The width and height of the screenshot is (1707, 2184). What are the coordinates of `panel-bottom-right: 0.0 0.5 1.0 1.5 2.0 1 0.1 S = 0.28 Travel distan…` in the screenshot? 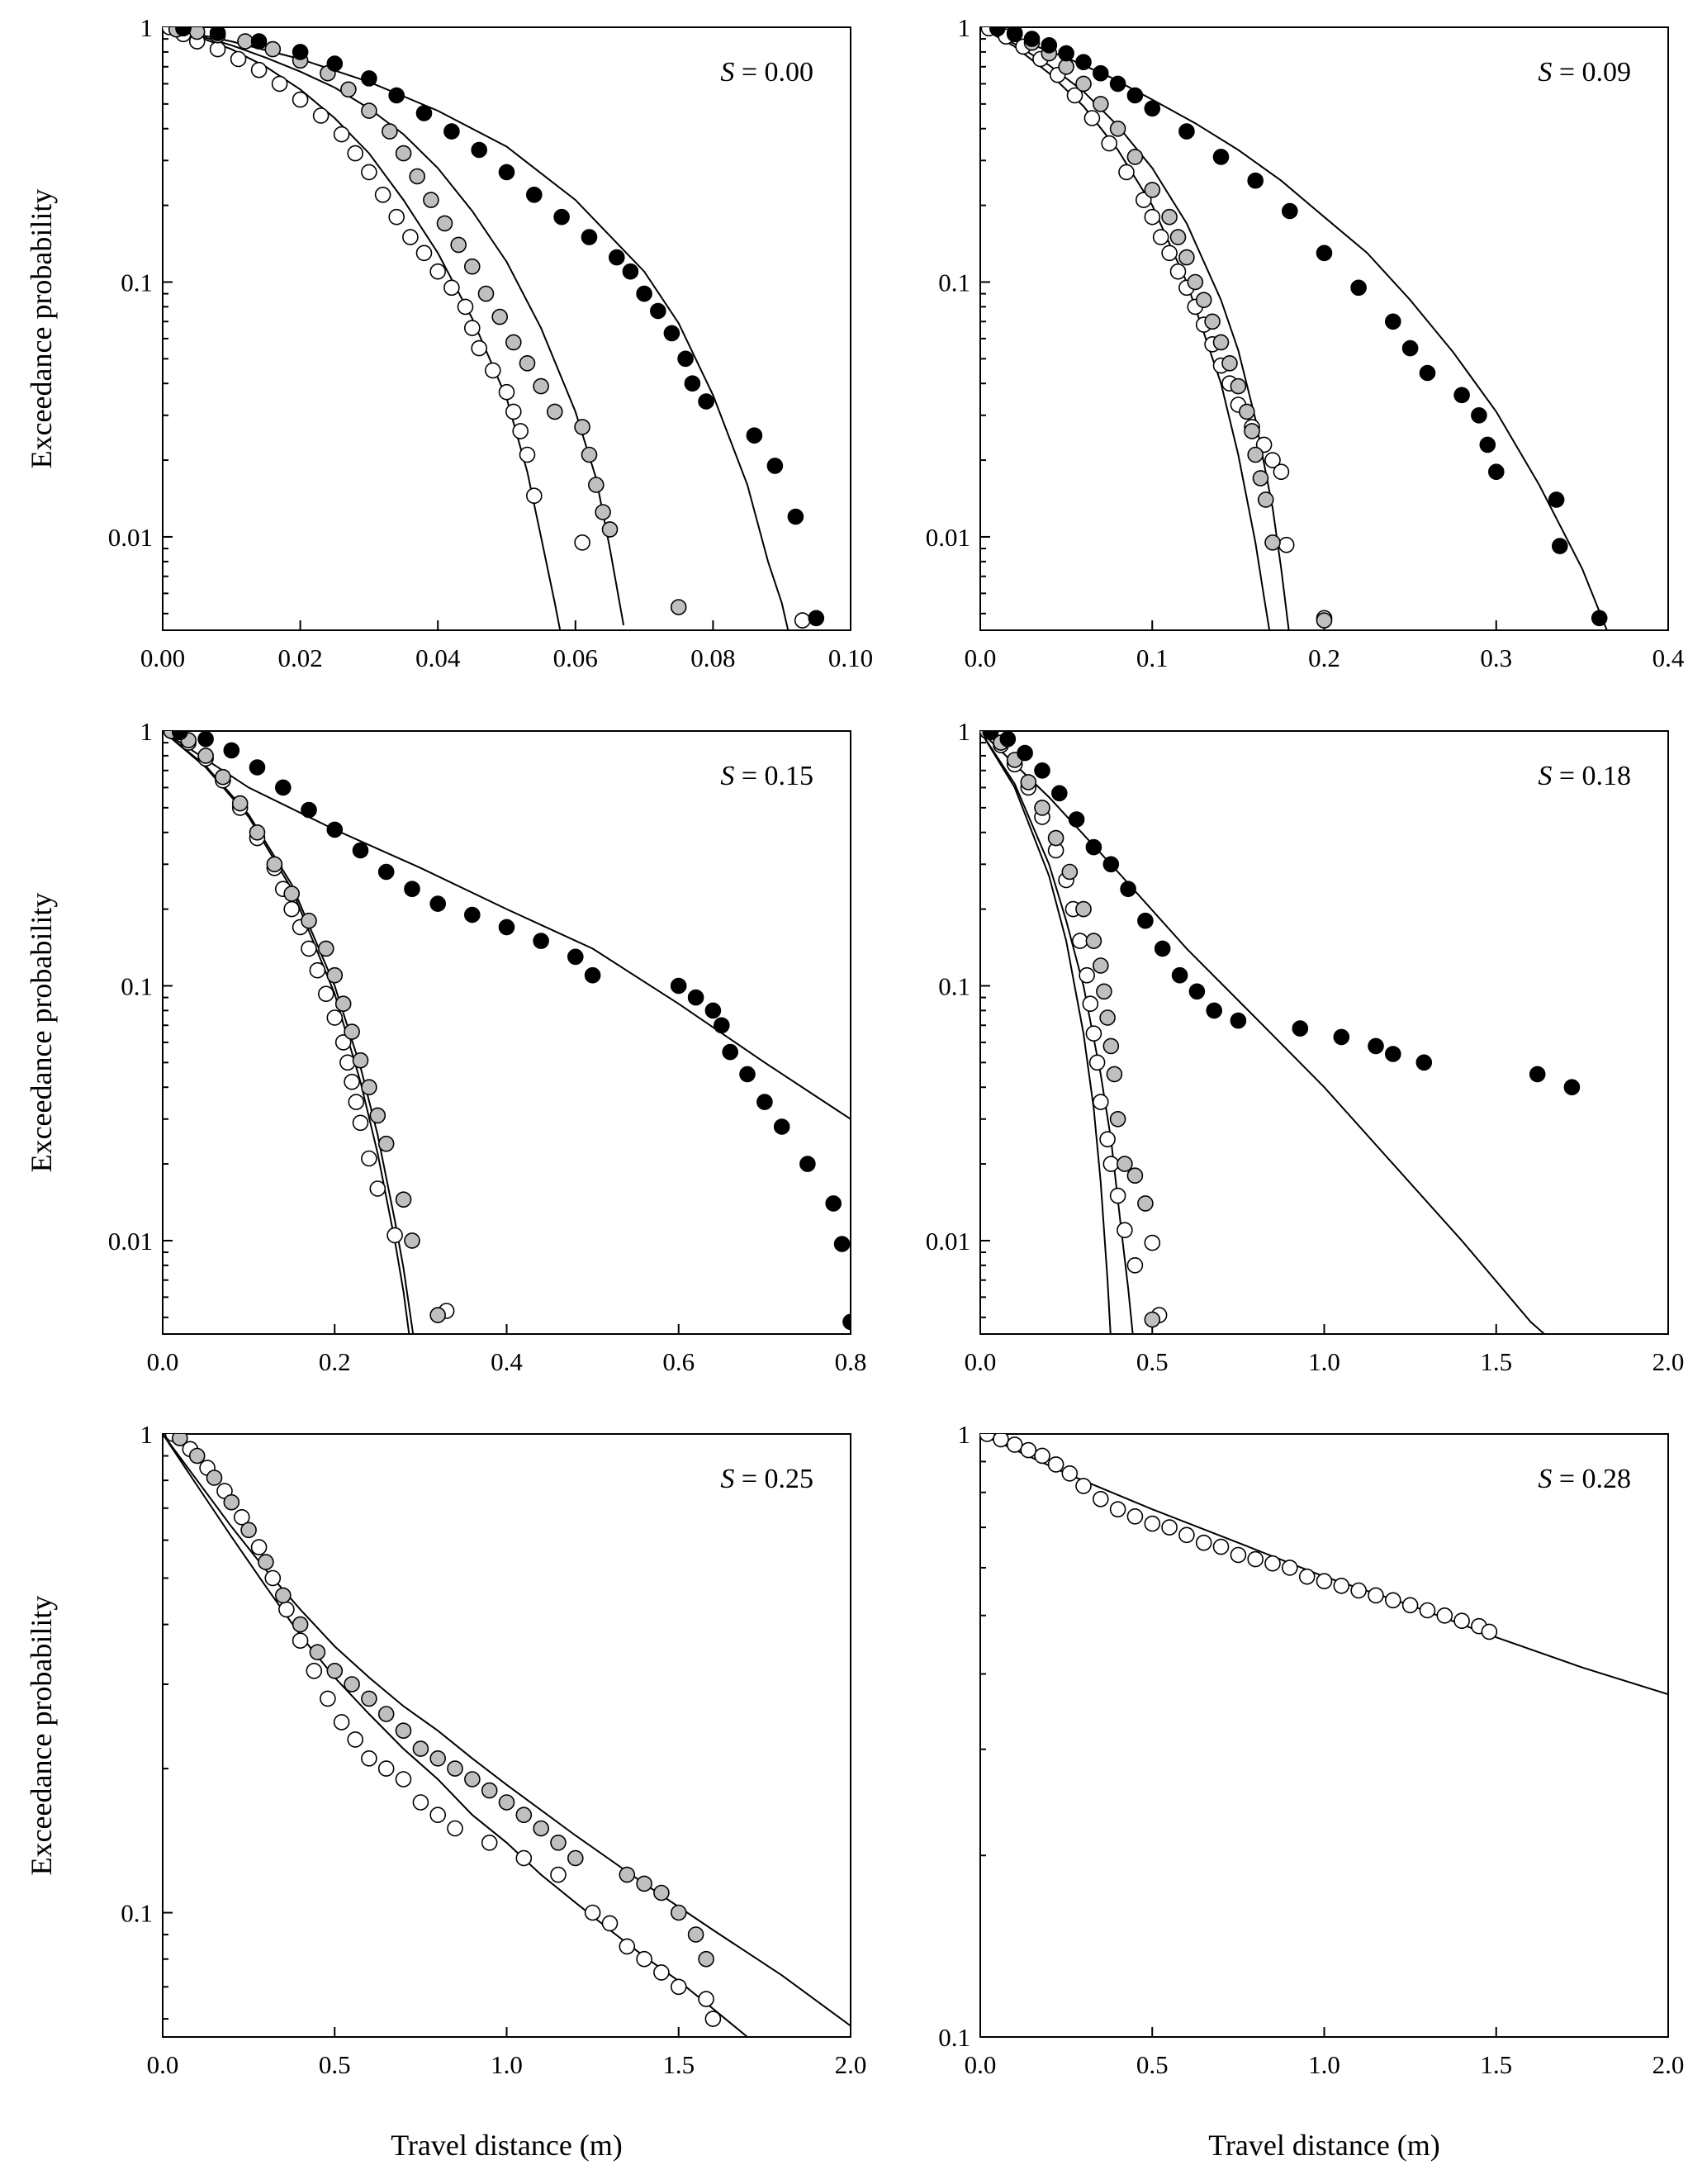 It's located at (1311, 1791).